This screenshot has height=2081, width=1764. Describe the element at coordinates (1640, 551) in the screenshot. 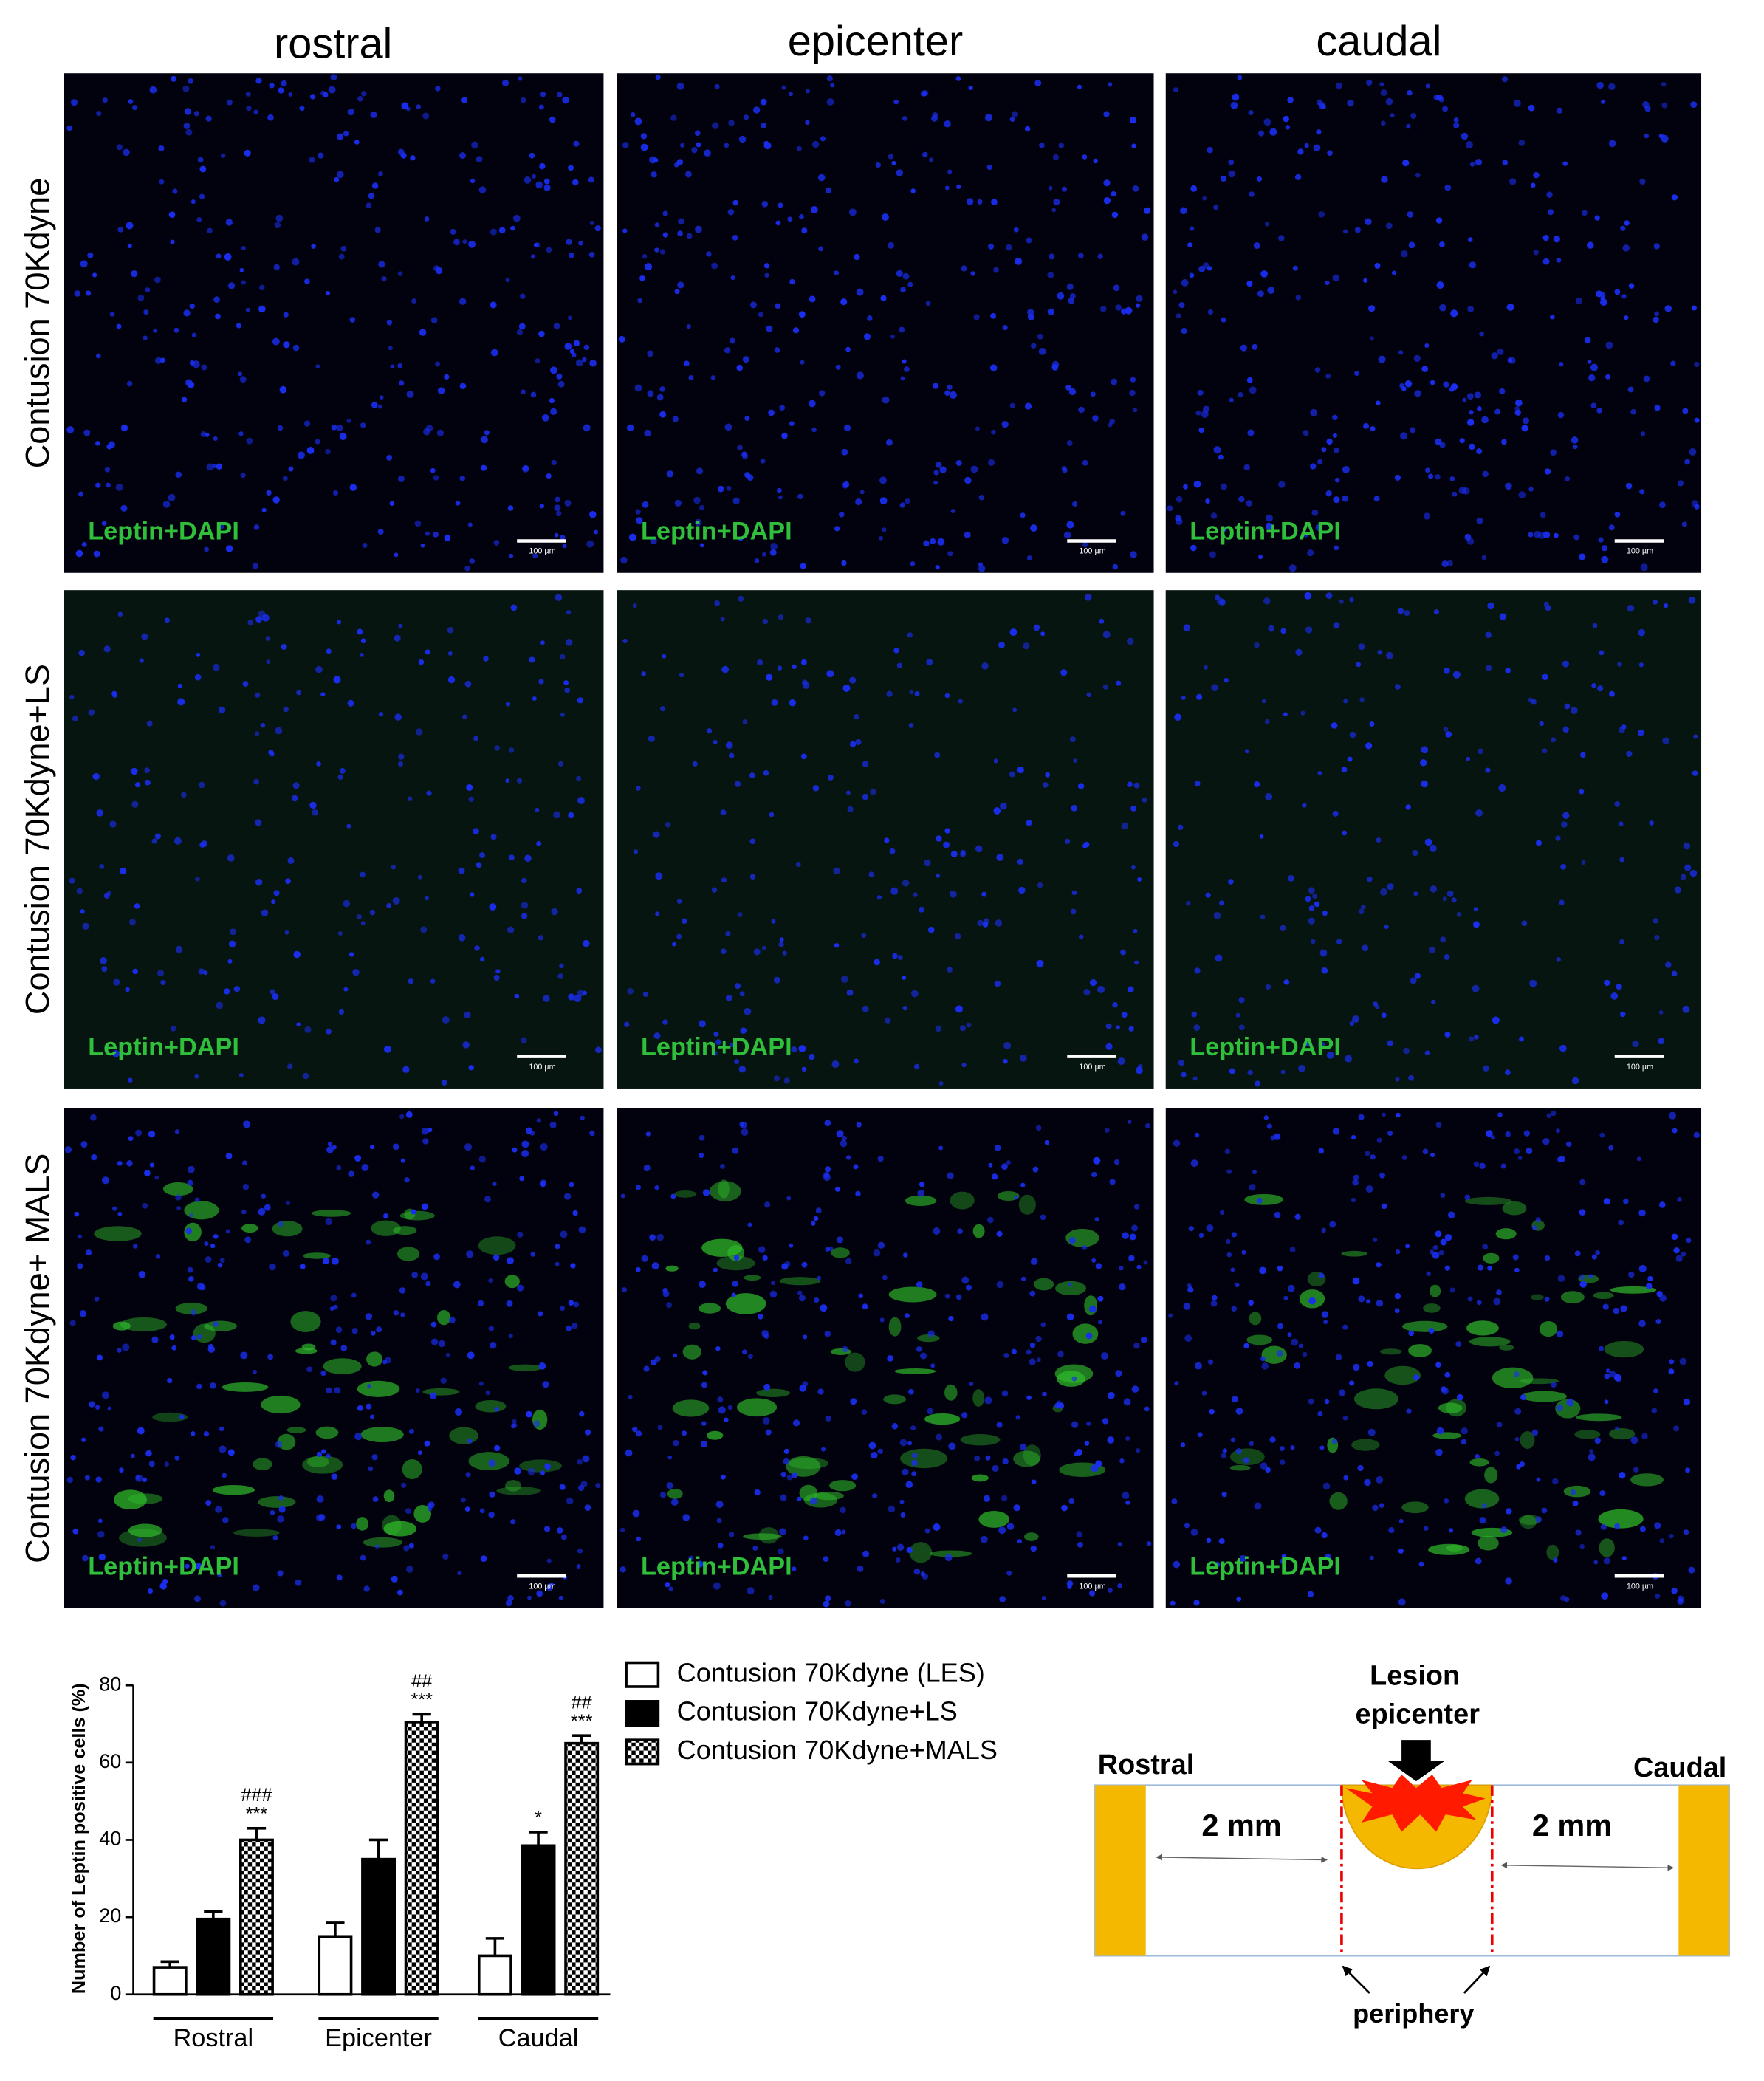

I see `scale-bar-label: 100 µm` at that location.